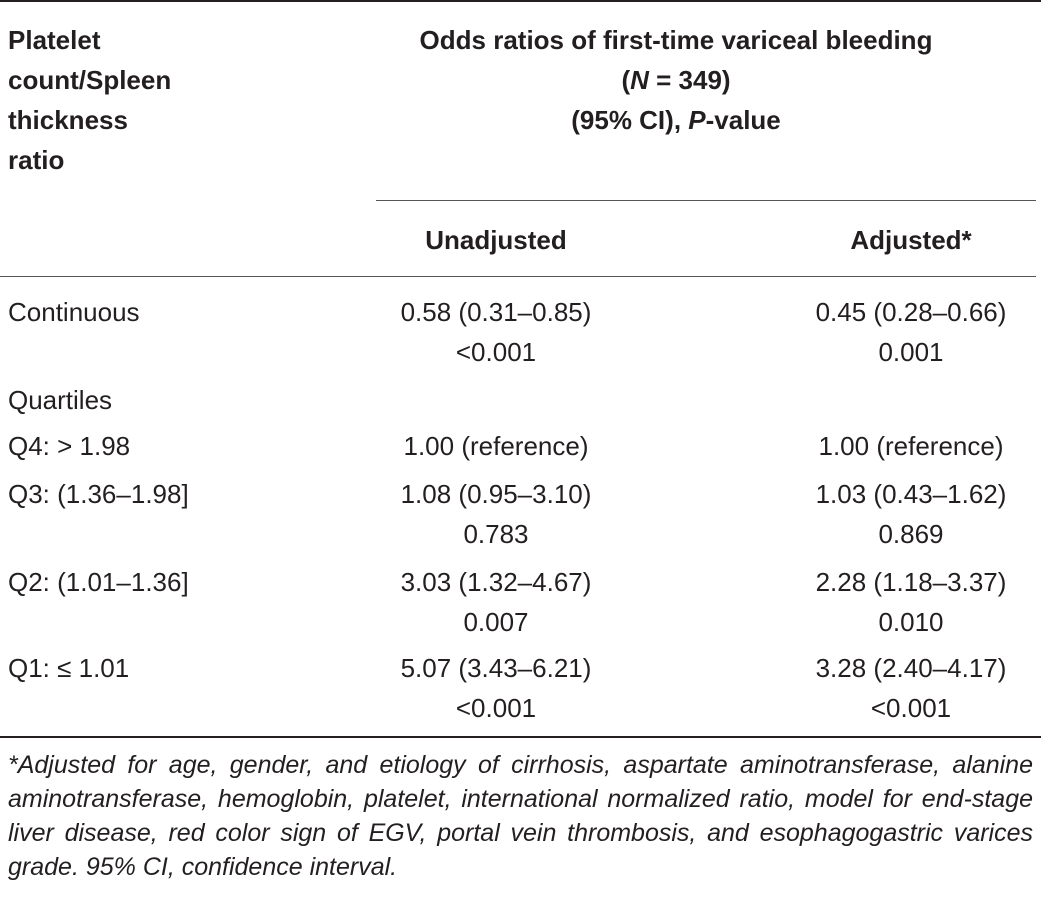 This screenshot has width=1041, height=903. Describe the element at coordinates (911, 446) in the screenshot. I see `cell-q4-adjusted: 1.00 (reference)` at that location.